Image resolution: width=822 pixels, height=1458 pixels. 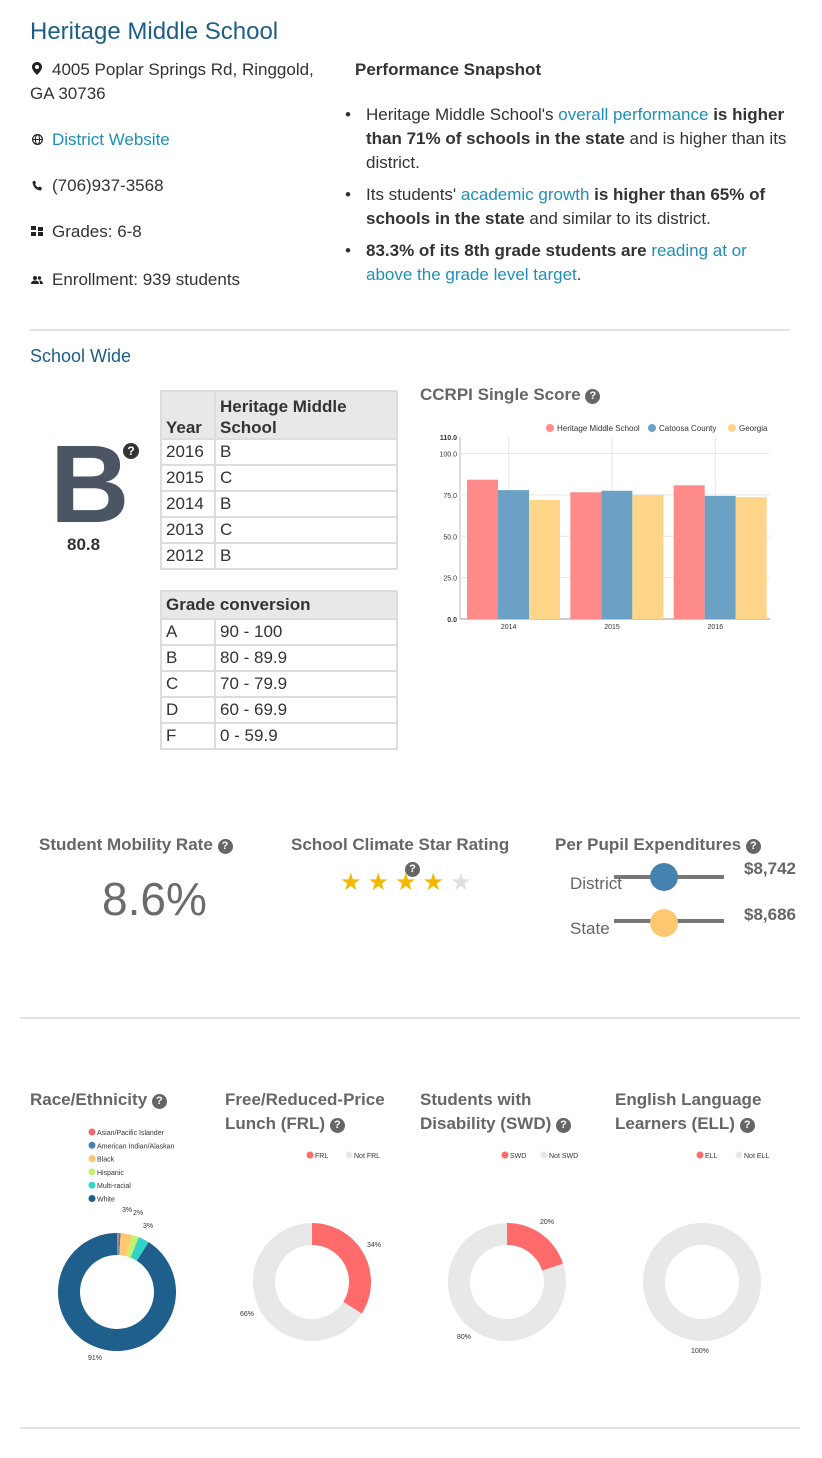 What do you see at coordinates (770, 868) in the screenshot?
I see `ppe-district-value: $8,742` at bounding box center [770, 868].